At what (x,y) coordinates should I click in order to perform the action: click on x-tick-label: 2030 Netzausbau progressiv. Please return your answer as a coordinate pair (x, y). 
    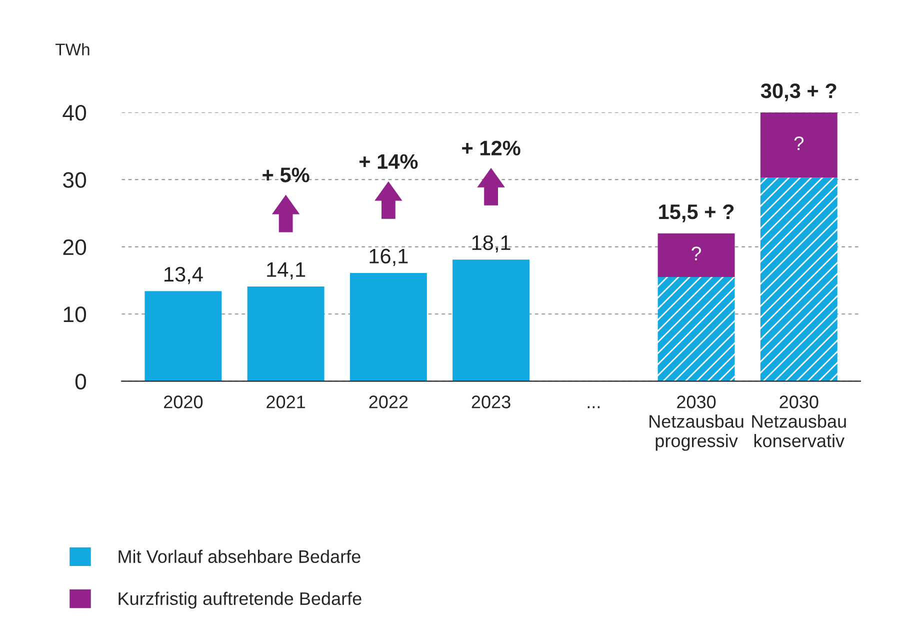
    Looking at the image, I should click on (697, 423).